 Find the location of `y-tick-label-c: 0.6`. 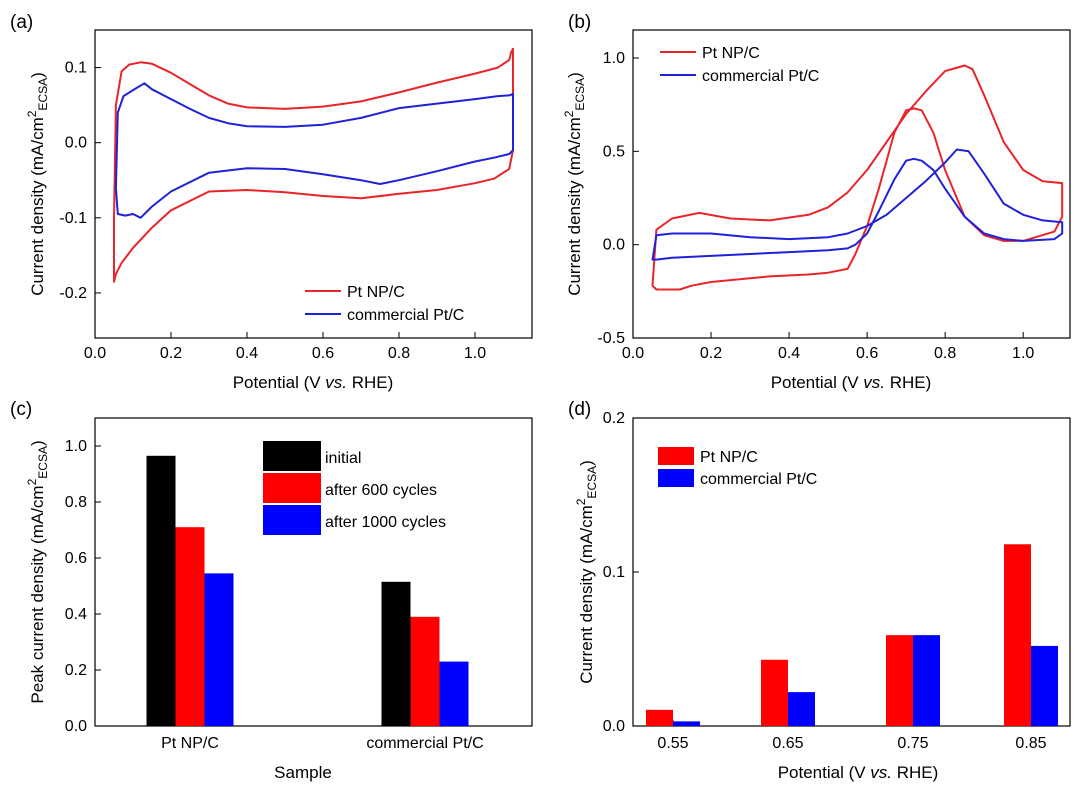

y-tick-label-c: 0.6 is located at coordinates (76, 558).